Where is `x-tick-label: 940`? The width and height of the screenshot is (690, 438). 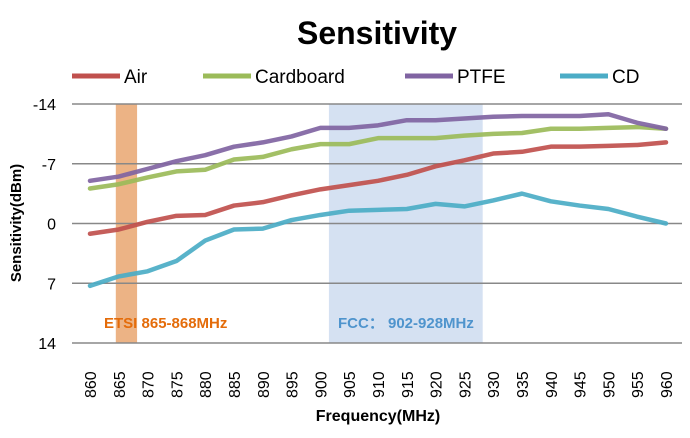 x-tick-label: 940 is located at coordinates (552, 384).